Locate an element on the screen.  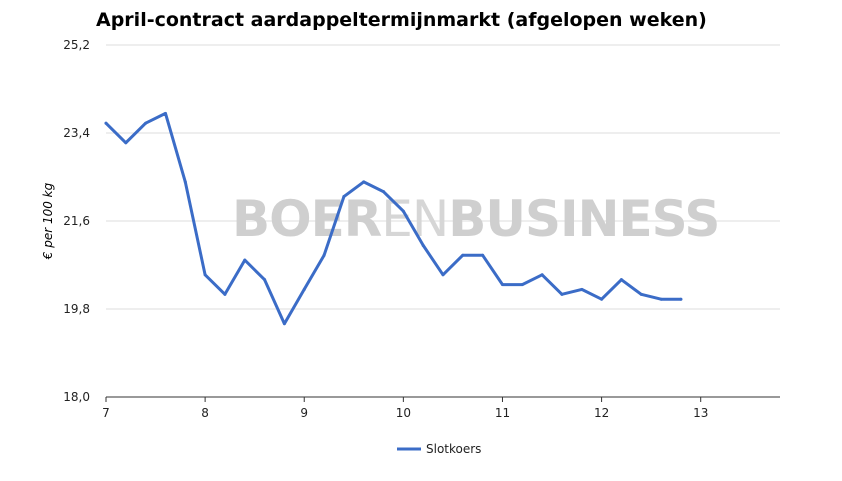
axes is located at coordinates (442, 399).